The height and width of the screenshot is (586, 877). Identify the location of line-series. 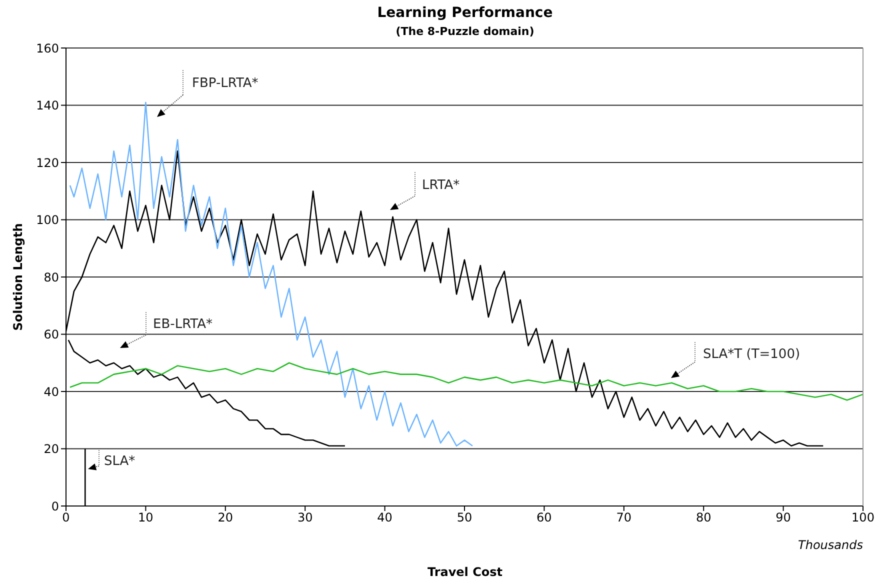
(466, 381).